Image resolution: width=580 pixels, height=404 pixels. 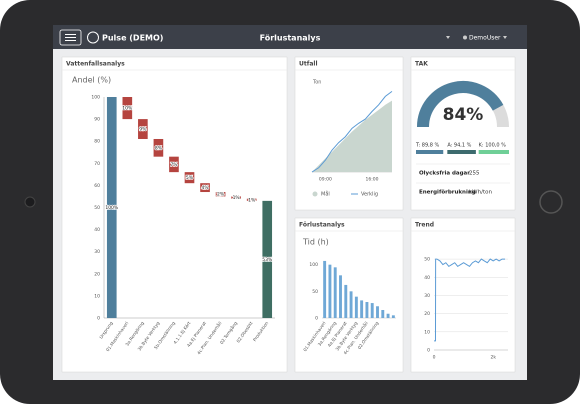 I want to click on table-cell: Olycksfria dagar, so click(x=444, y=174).